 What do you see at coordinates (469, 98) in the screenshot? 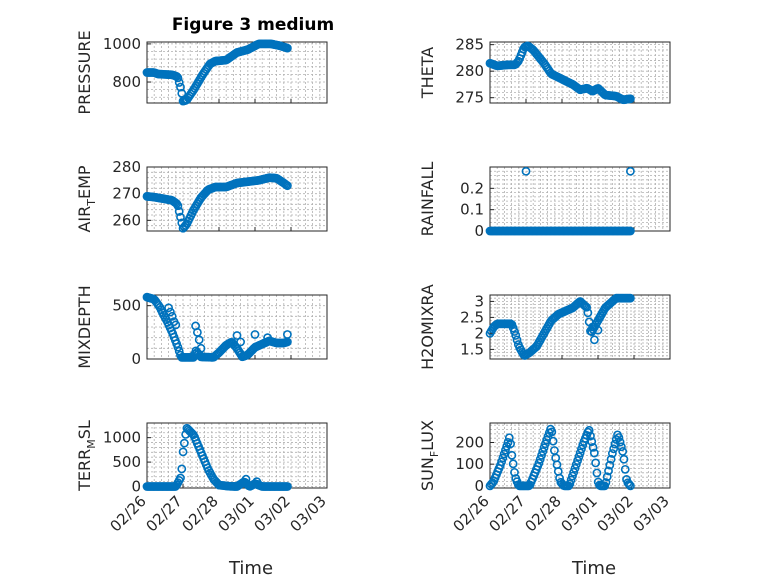
I see `y-tick-label: 275` at bounding box center [469, 98].